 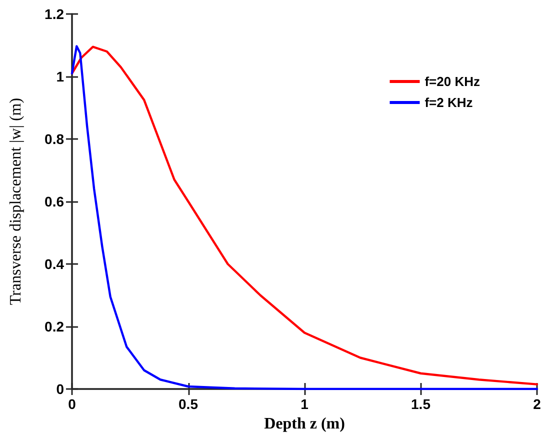 What do you see at coordinates (54, 202) in the screenshot?
I see `y-tick-label: 0.6` at bounding box center [54, 202].